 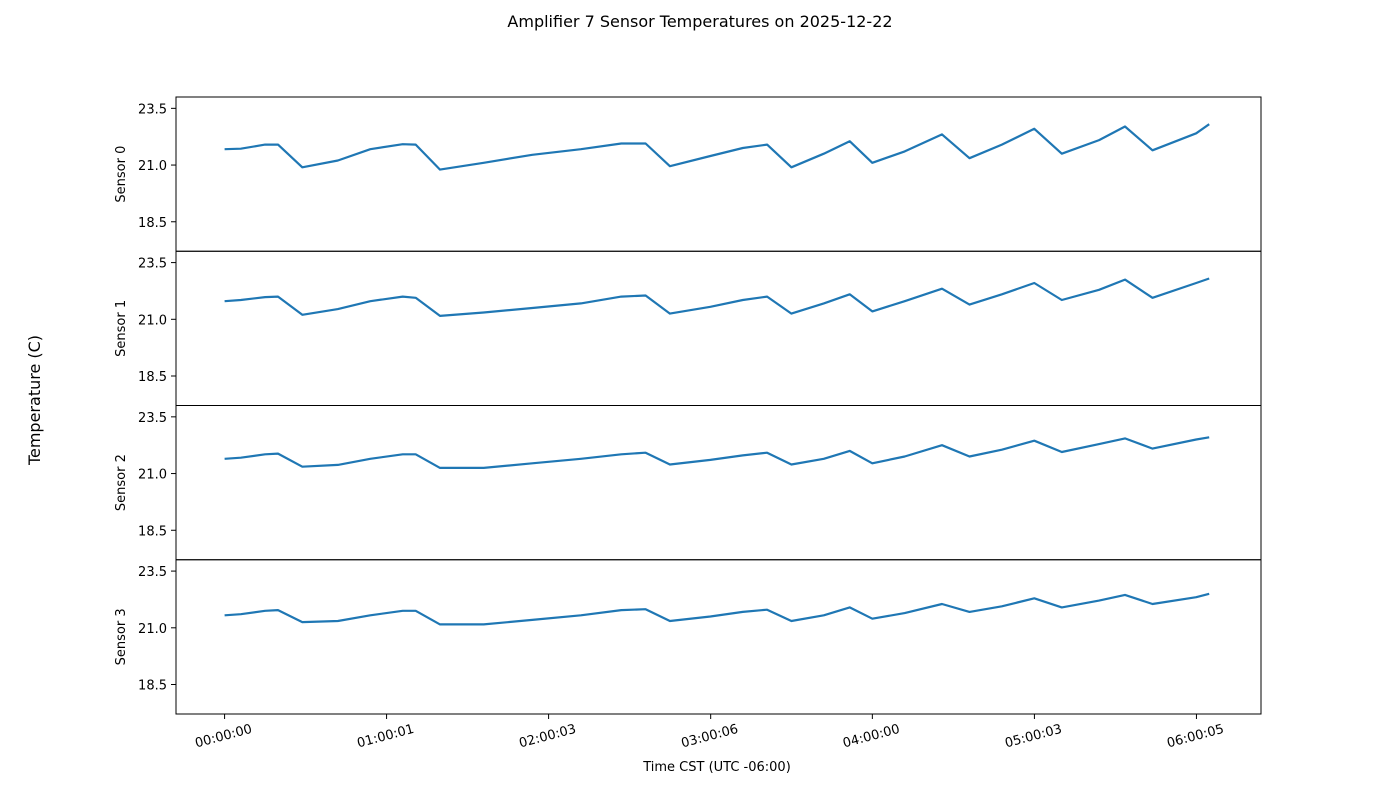 I want to click on panel-label-sensor-0: Sensor 0, so click(x=121, y=174).